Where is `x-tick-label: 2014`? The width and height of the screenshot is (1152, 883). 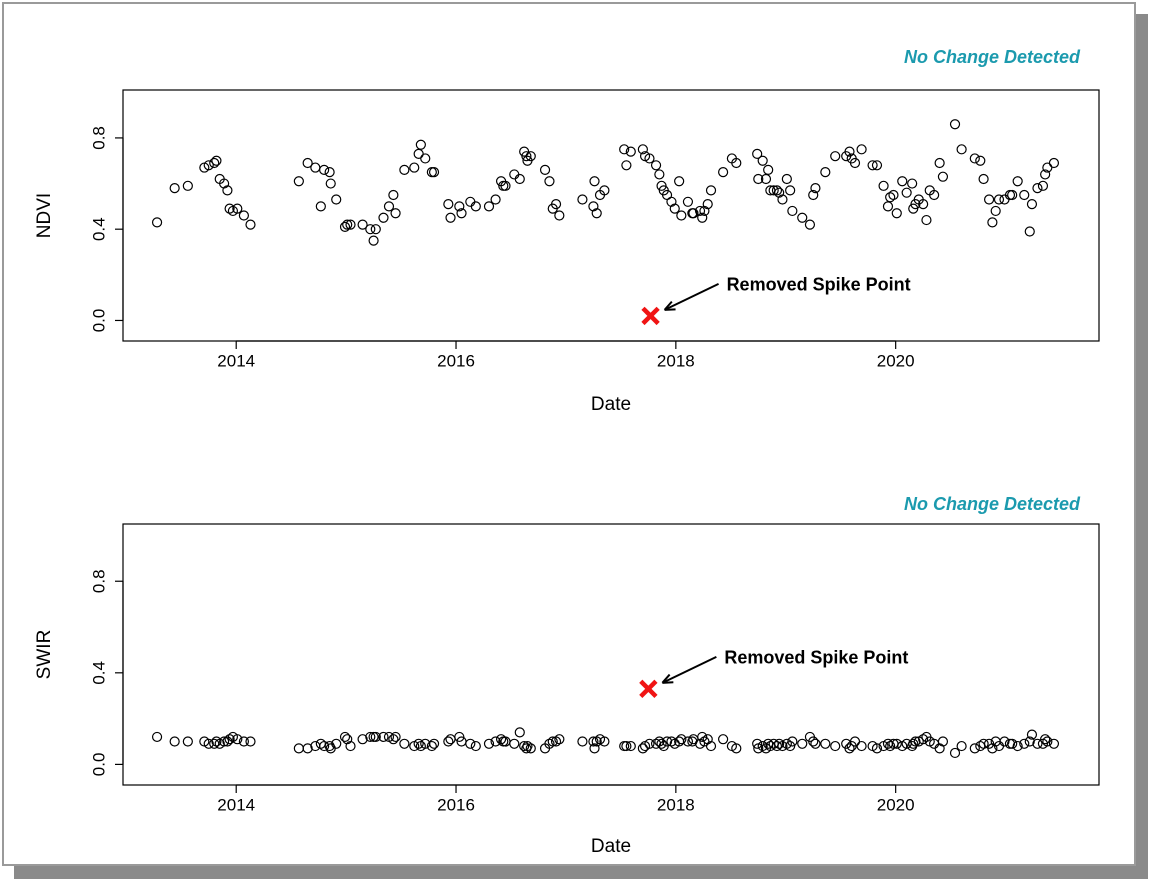
x-tick-label: 2014 is located at coordinates (236, 804).